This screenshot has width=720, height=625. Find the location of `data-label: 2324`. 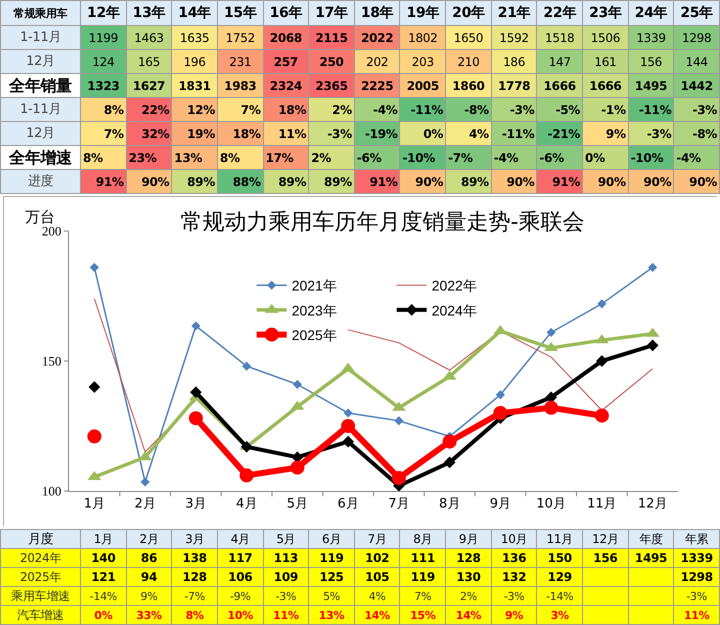

data-label: 2324 is located at coordinates (286, 86).